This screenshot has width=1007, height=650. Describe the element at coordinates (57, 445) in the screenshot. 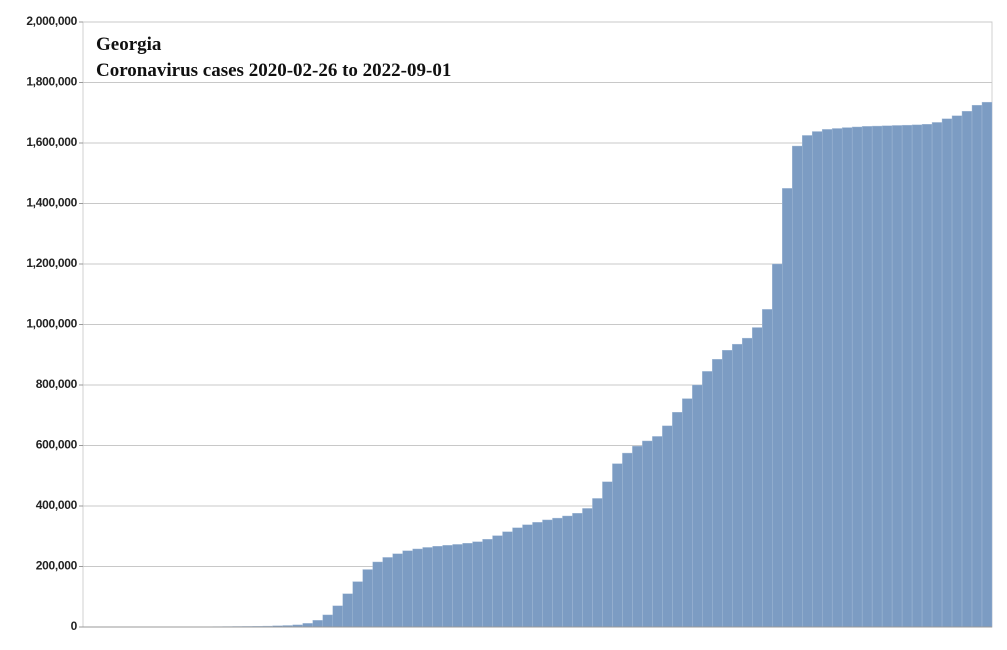

I see `y-tick-label: 600,000` at that location.